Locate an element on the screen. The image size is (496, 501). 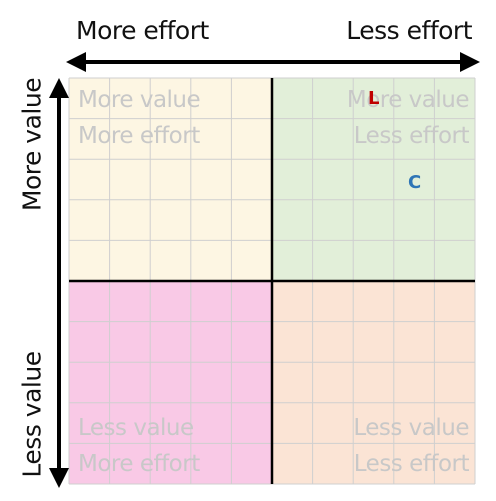
quadrant-top-right-label: More value Less effort is located at coordinates (408, 118).